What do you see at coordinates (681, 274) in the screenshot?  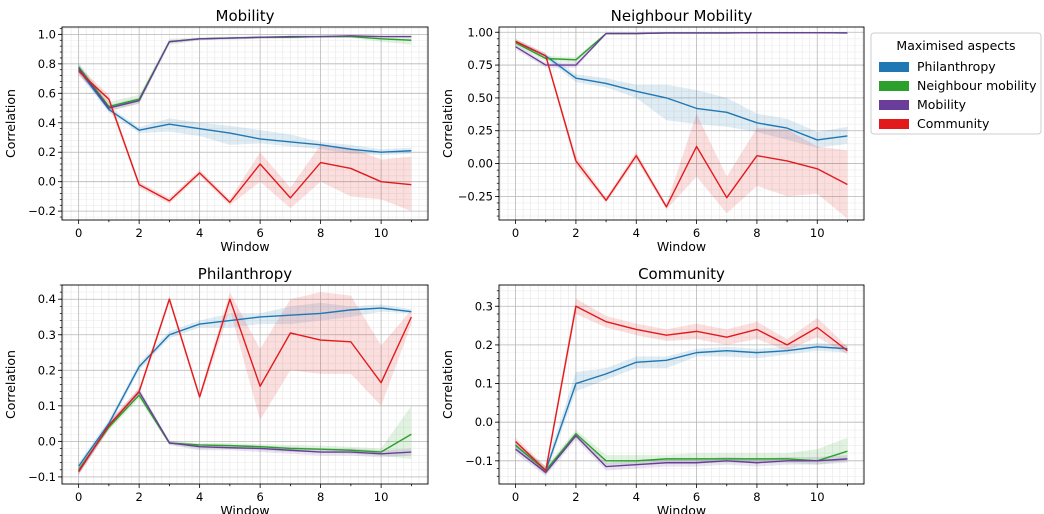 I see `chart-title: Community` at bounding box center [681, 274].